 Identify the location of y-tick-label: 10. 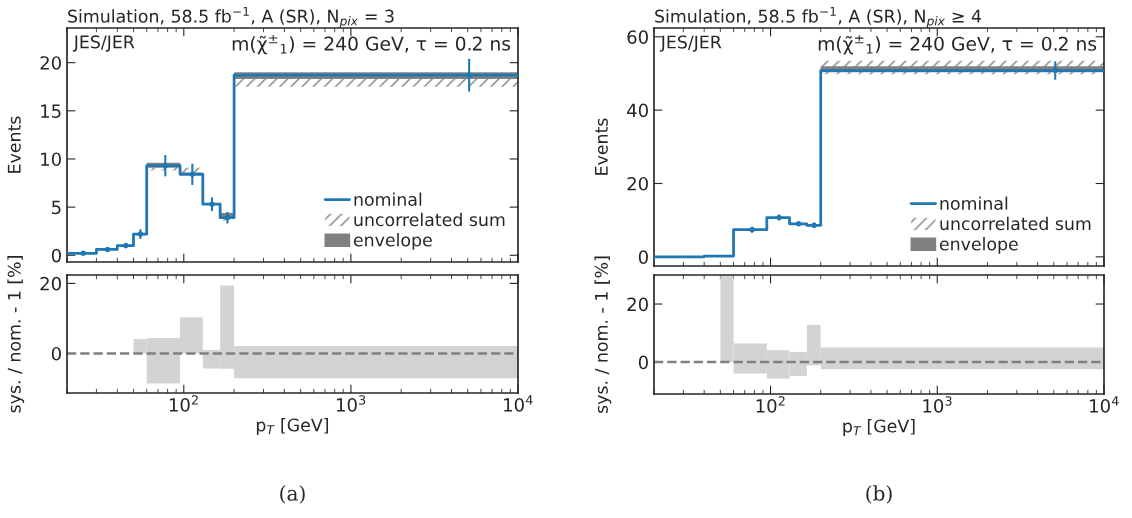
(51, 159).